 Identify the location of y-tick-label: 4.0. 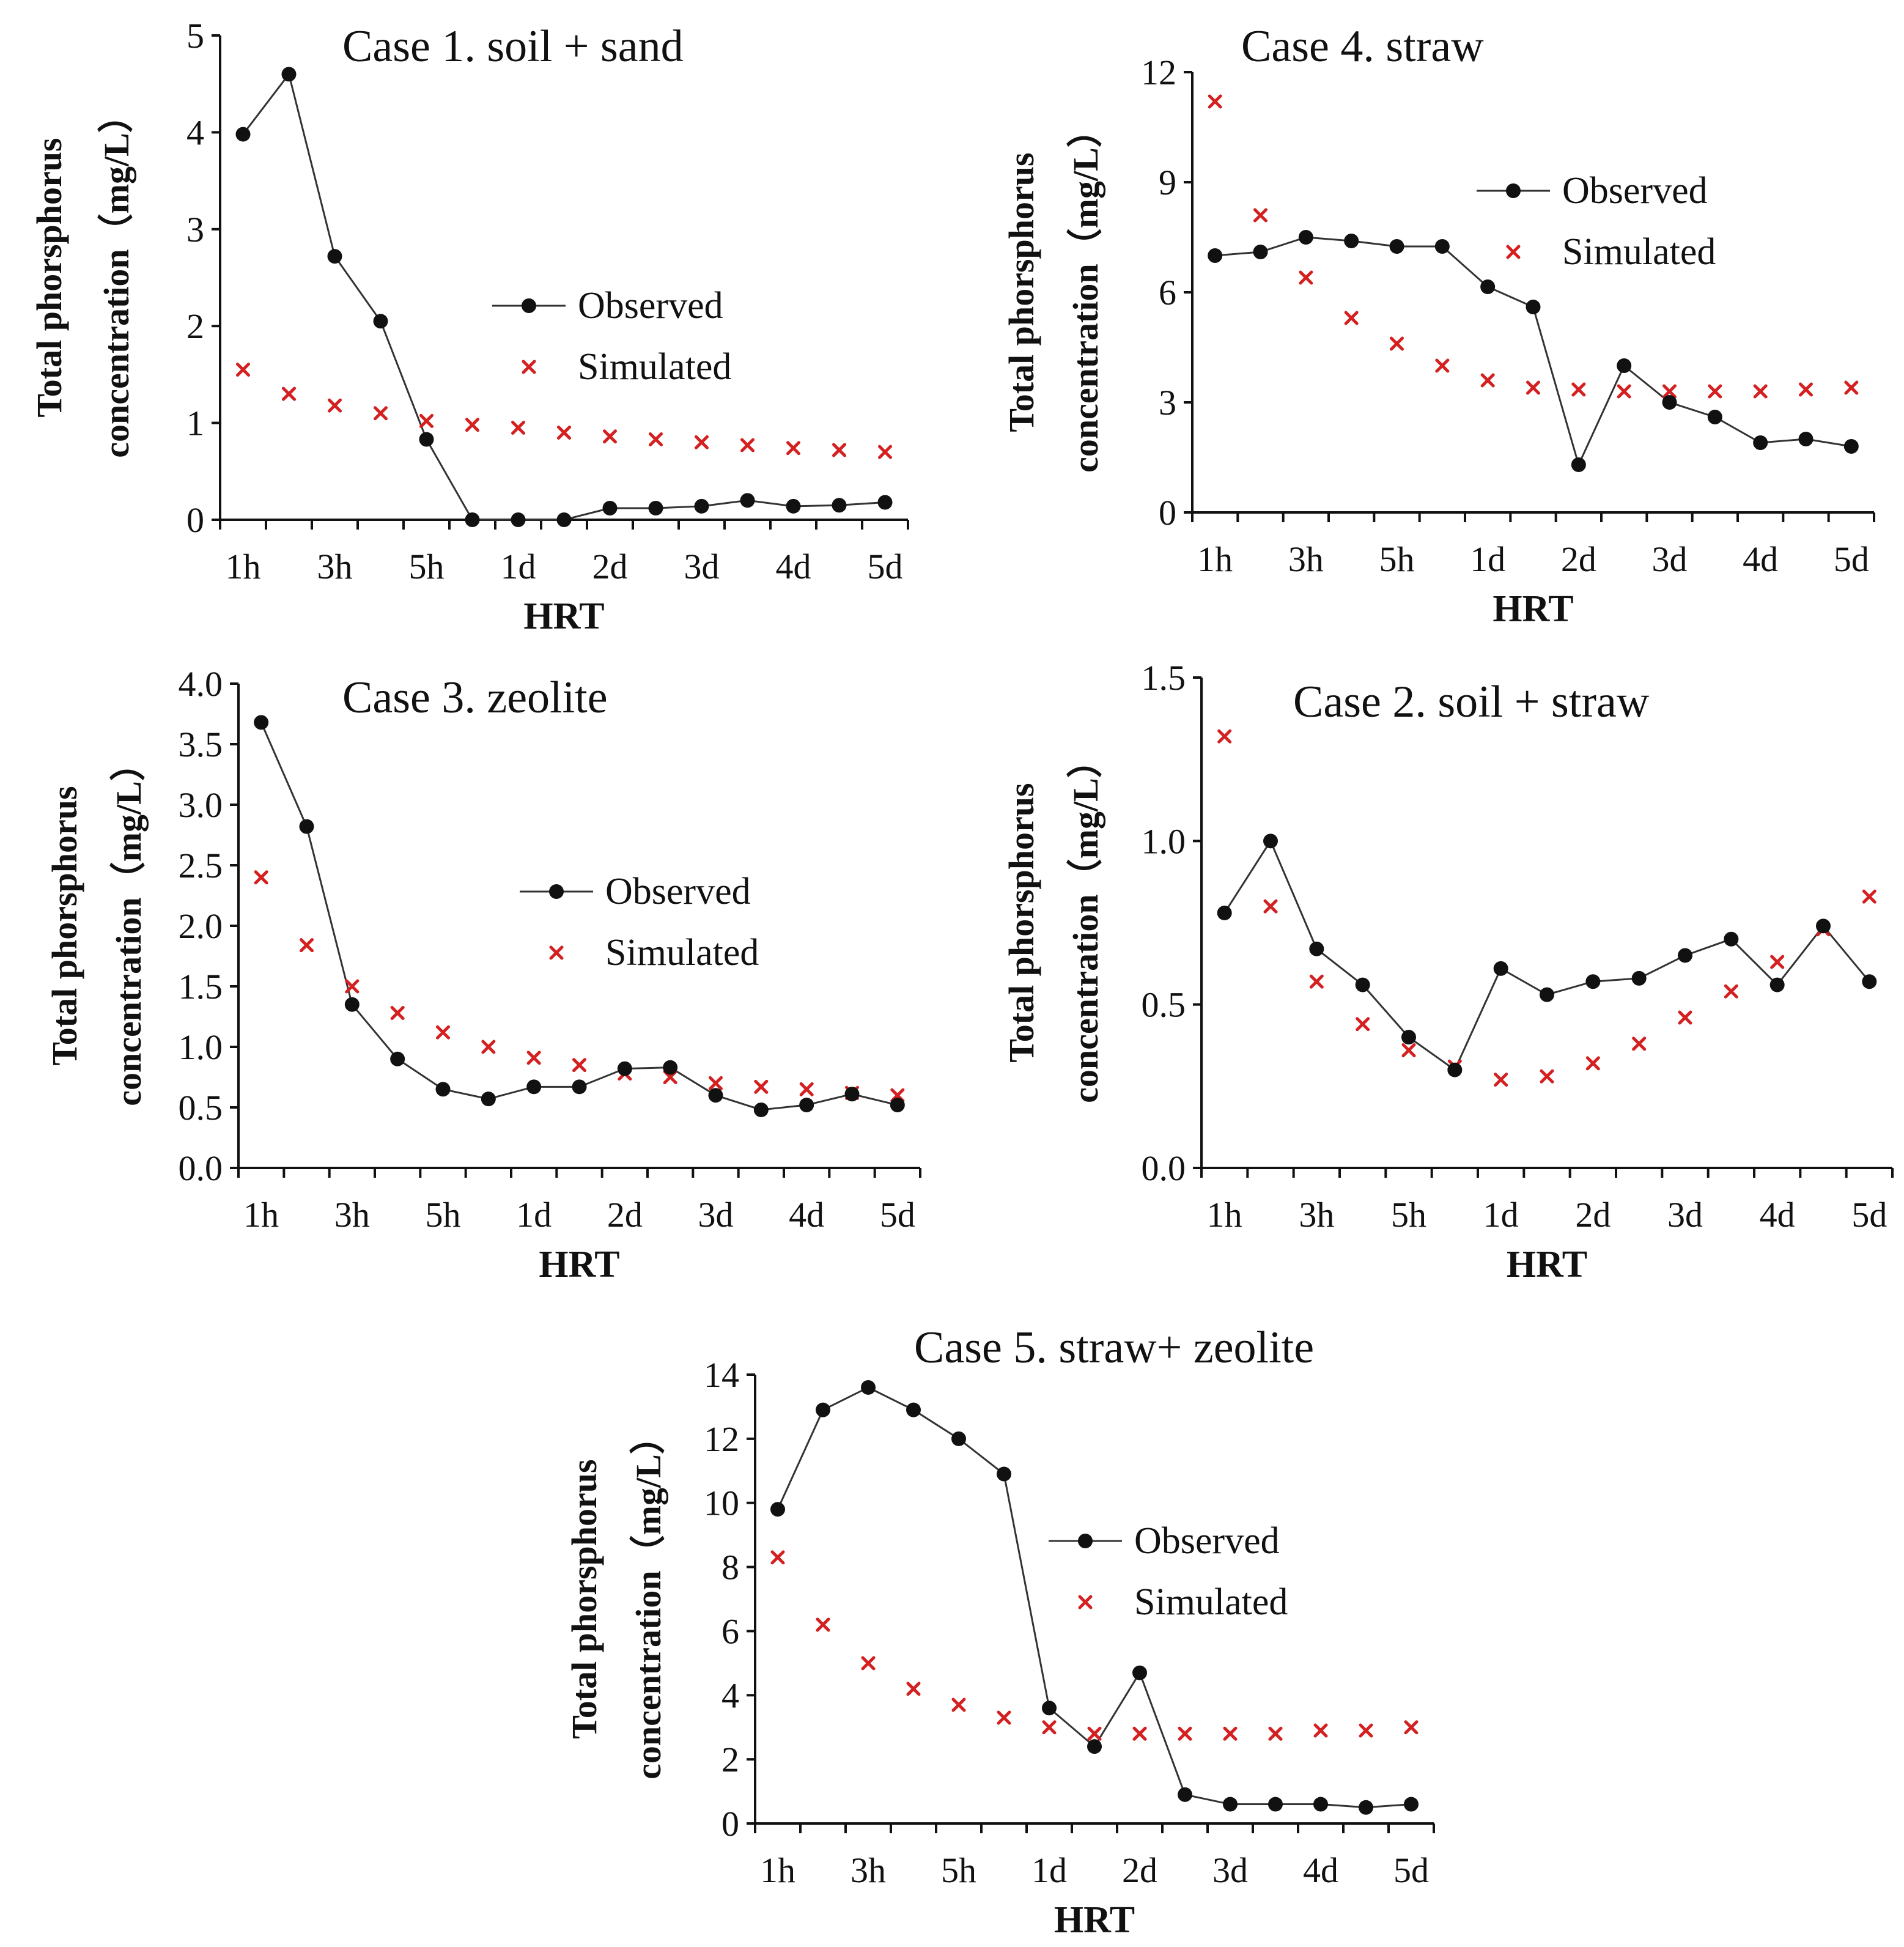
(201, 684).